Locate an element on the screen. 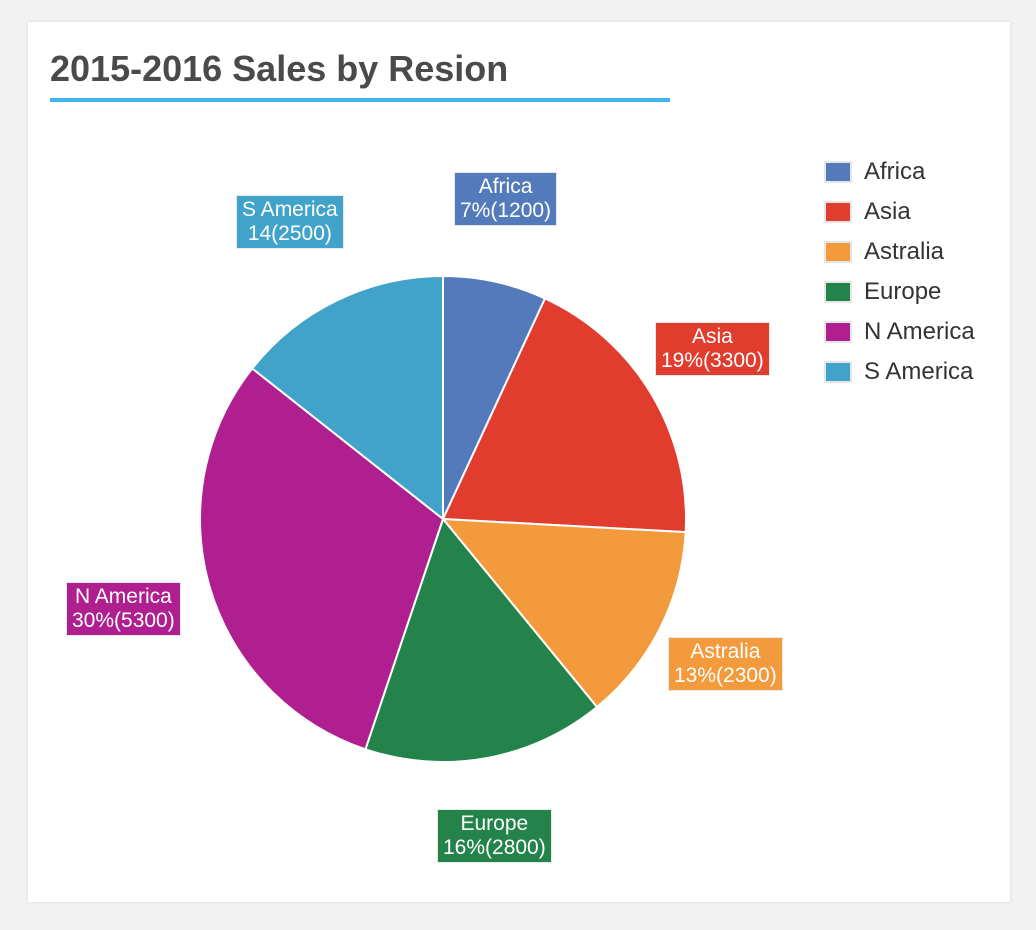  legend-item-n-america: N America is located at coordinates (899, 332).